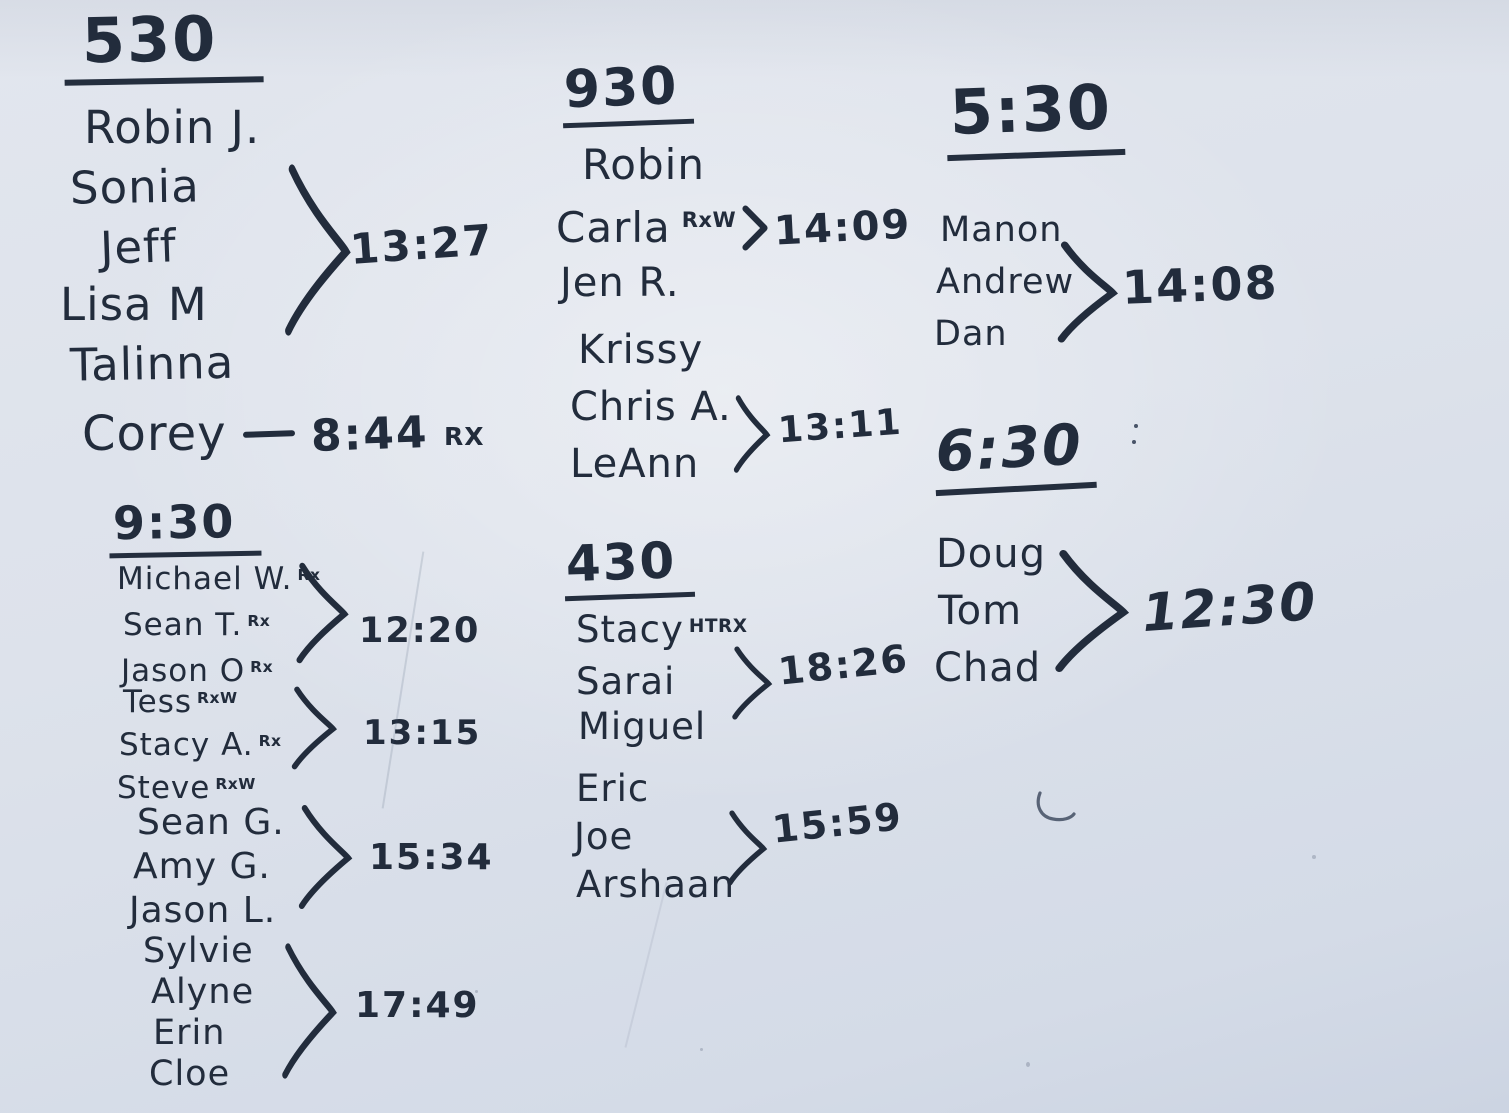 The height and width of the screenshot is (1113, 1509). What do you see at coordinates (203, 992) in the screenshot?
I see `athlete-name: Alyne` at bounding box center [203, 992].